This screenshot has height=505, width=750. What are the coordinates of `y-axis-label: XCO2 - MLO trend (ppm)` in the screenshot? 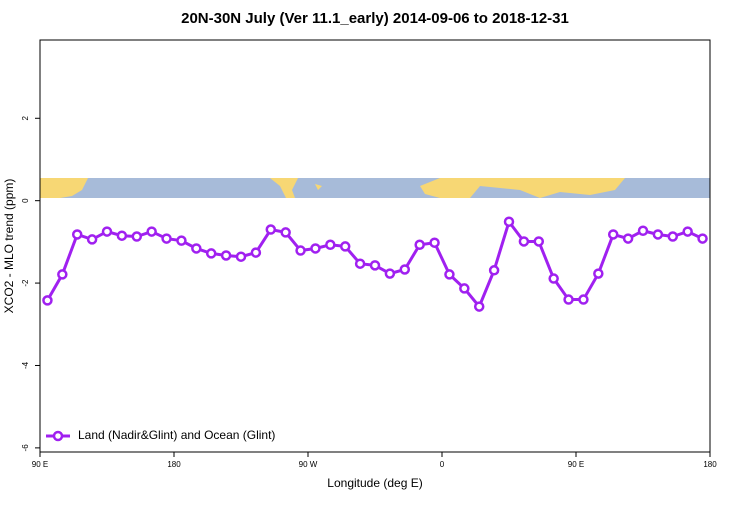 It's located at (9, 246).